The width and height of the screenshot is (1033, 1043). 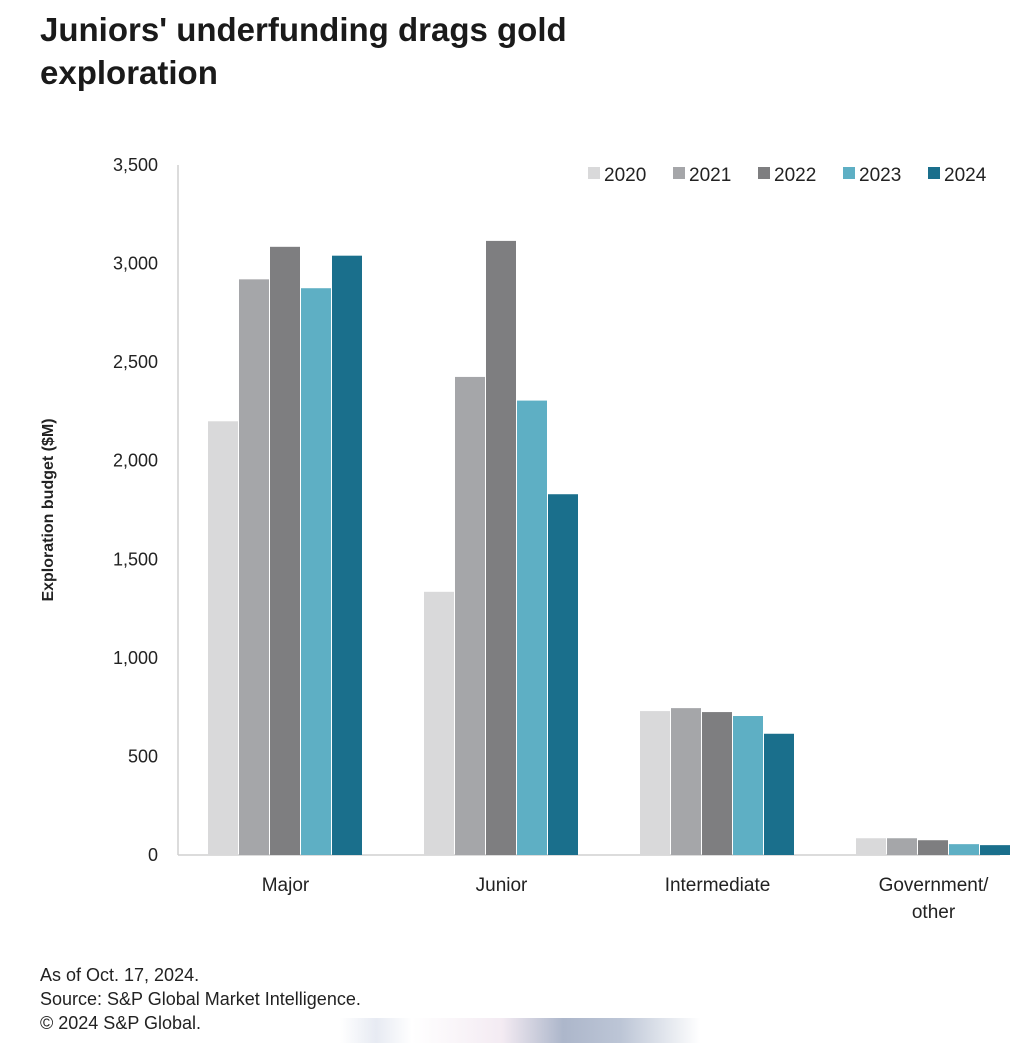 I want to click on y-tick-label: 2,000, so click(x=135, y=461).